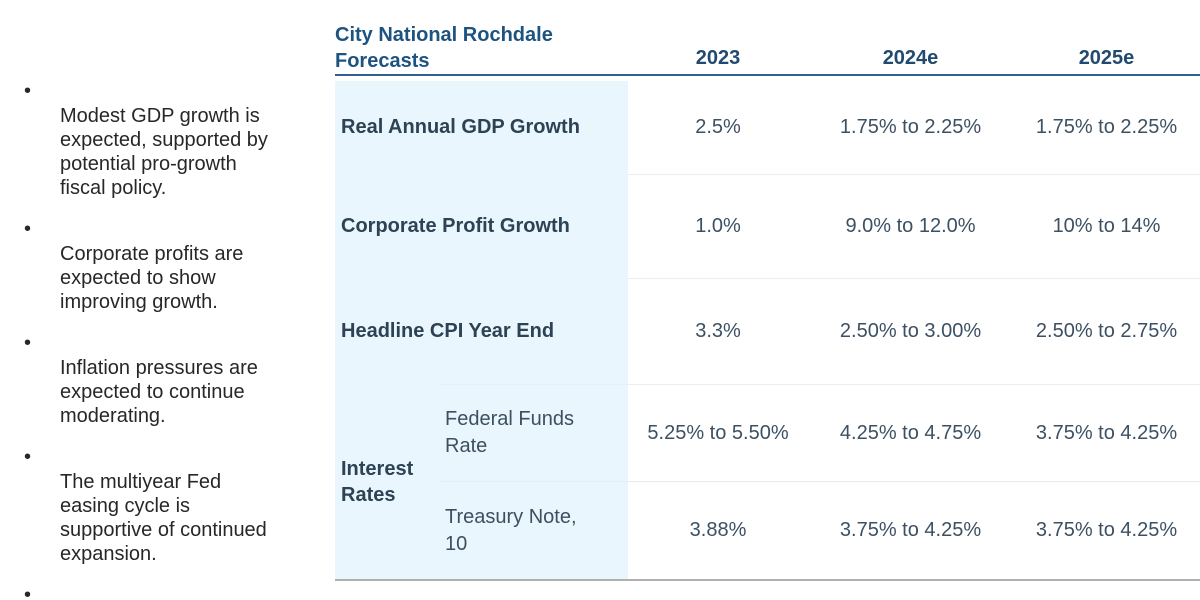  What do you see at coordinates (444, 48) in the screenshot?
I see `table-title: City National Rochdale Forecasts` at bounding box center [444, 48].